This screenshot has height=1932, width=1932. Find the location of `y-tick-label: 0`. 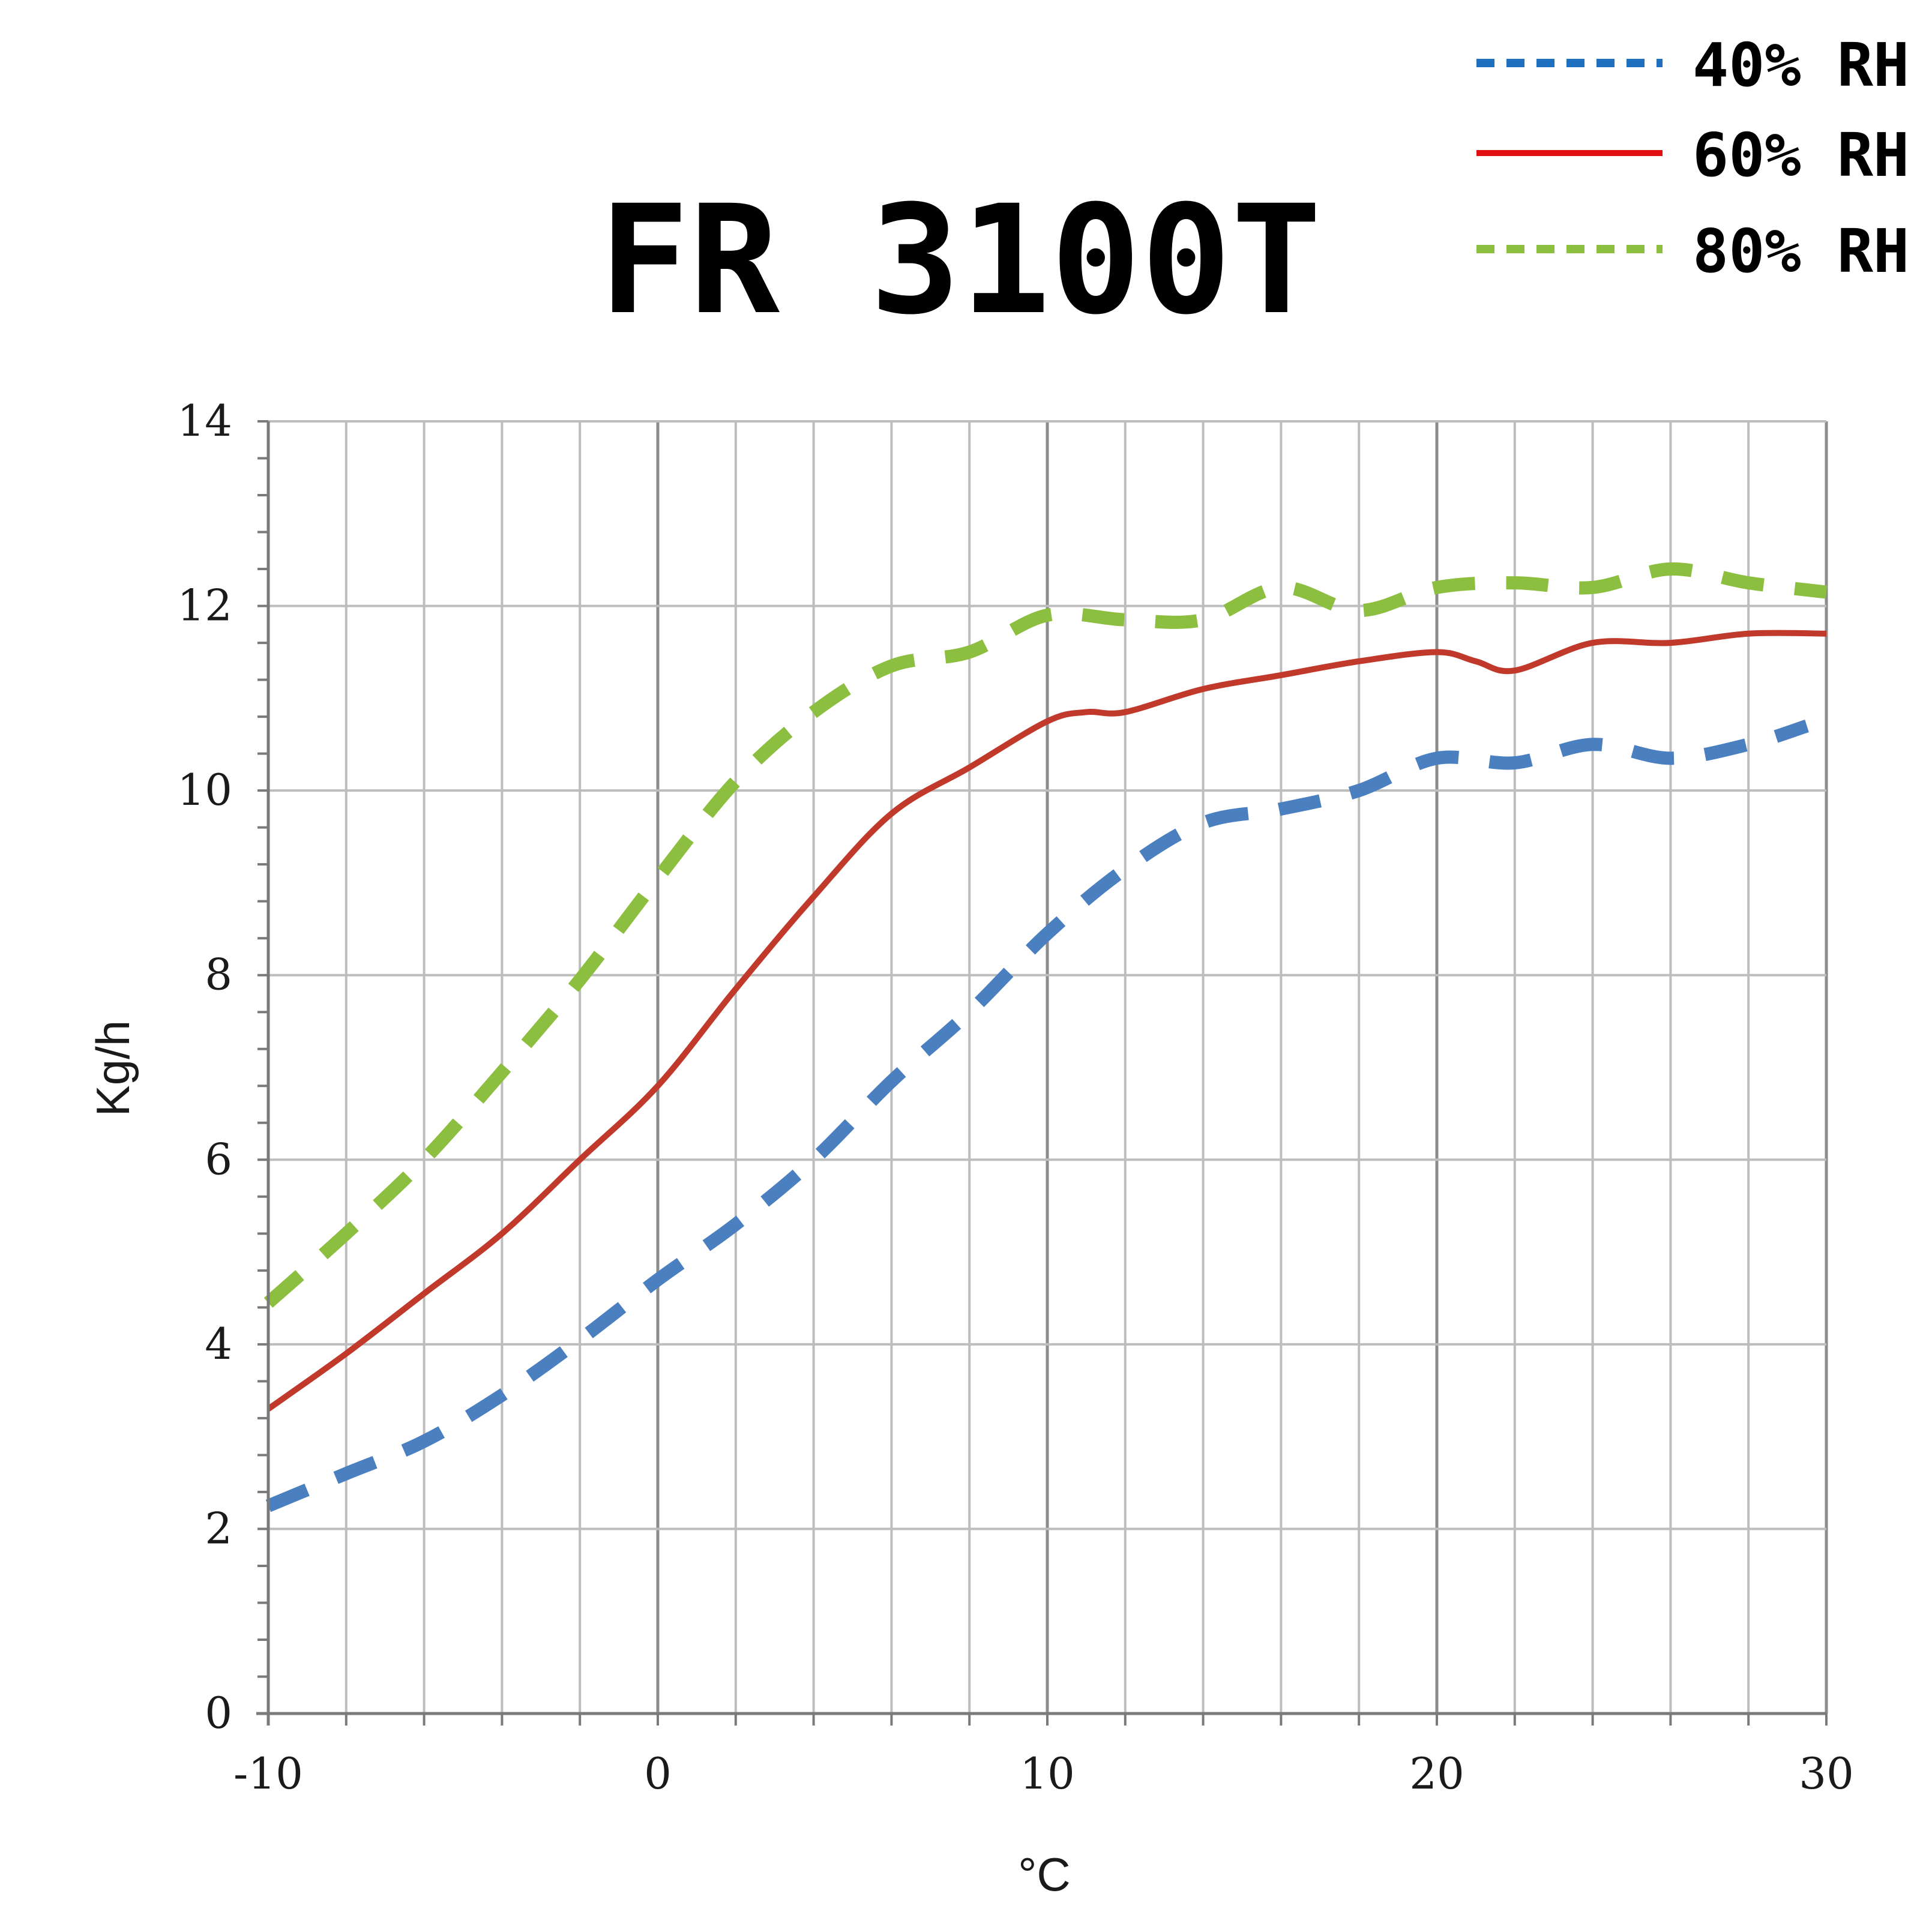

y-tick-label: 0 is located at coordinates (219, 1713).